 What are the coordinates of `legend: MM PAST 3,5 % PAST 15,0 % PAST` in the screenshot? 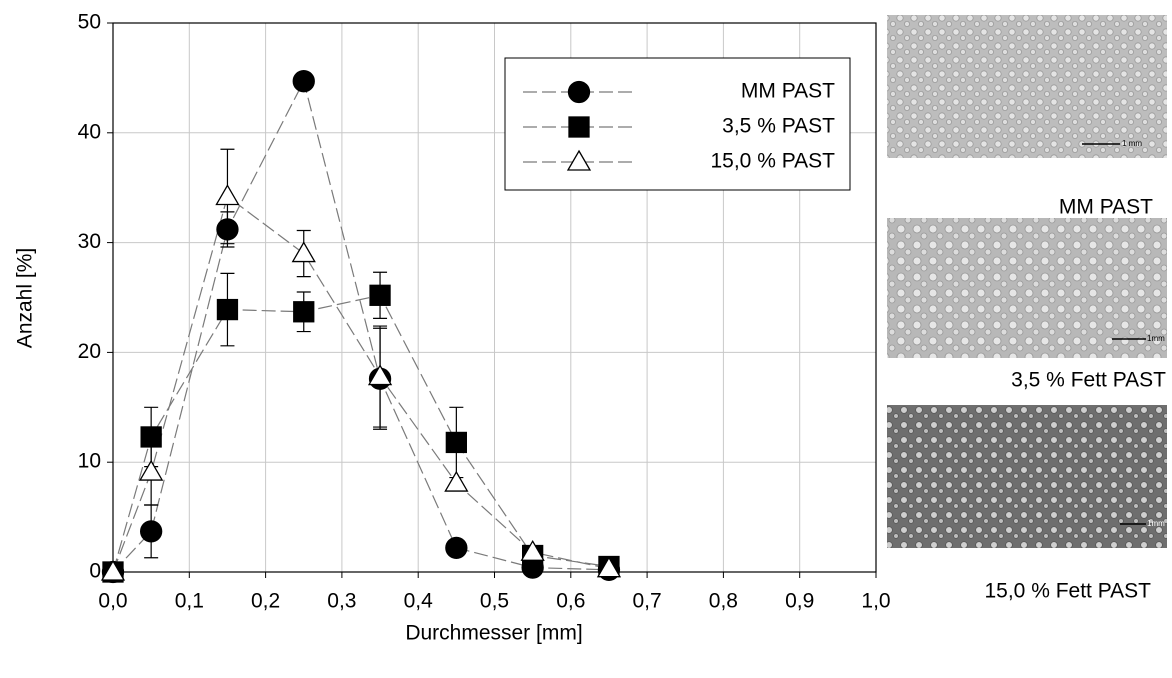 It's located at (677, 124).